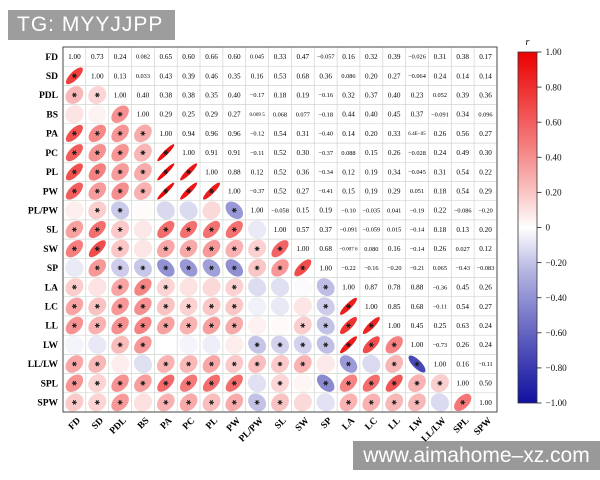 The width and height of the screenshot is (600, 480). Describe the element at coordinates (417, 425) in the screenshot. I see `col-label: LW` at that location.